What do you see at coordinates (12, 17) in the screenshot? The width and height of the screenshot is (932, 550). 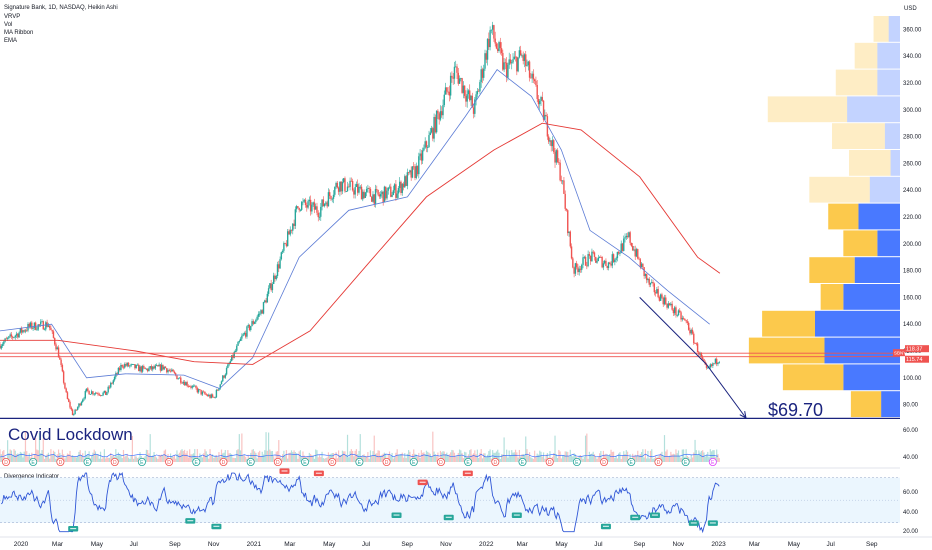 I see `indicator-vrvp: VRVP` at bounding box center [12, 17].